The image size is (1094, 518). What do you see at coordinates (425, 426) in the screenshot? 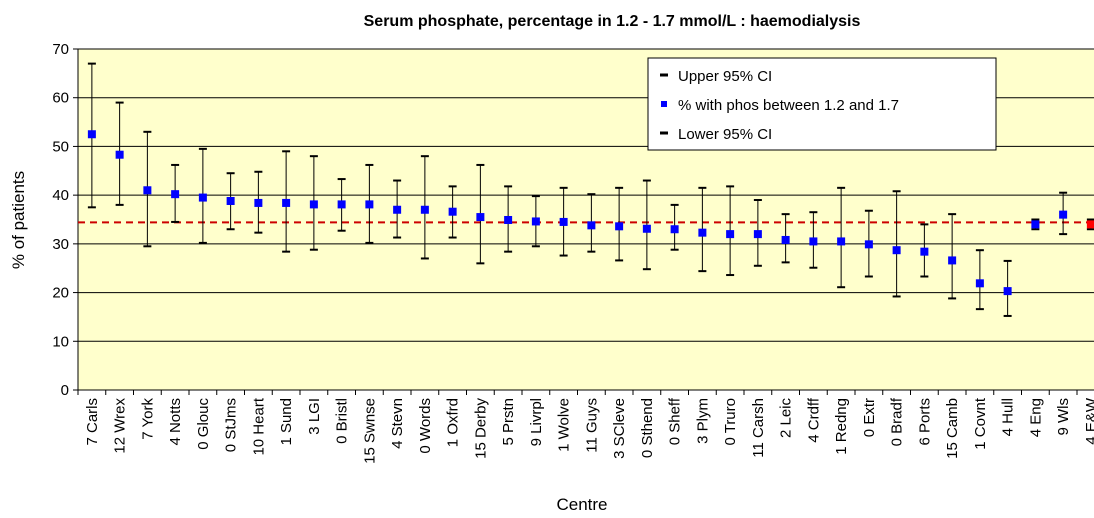
I see `x-tick-label: 0 Words` at bounding box center [425, 426].